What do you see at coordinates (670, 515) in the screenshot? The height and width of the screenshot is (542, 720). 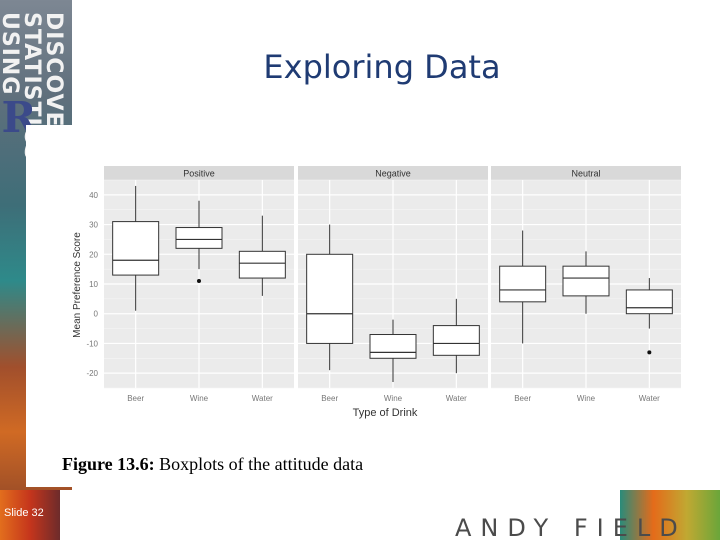 I see `bottom-right-art` at bounding box center [670, 515].